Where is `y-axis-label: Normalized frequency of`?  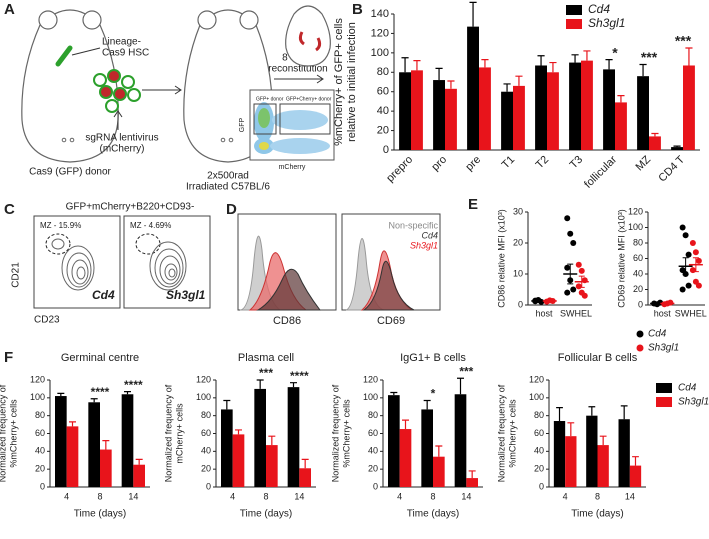
y-axis-label: Normalized frequency of is located at coordinates (3, 433).